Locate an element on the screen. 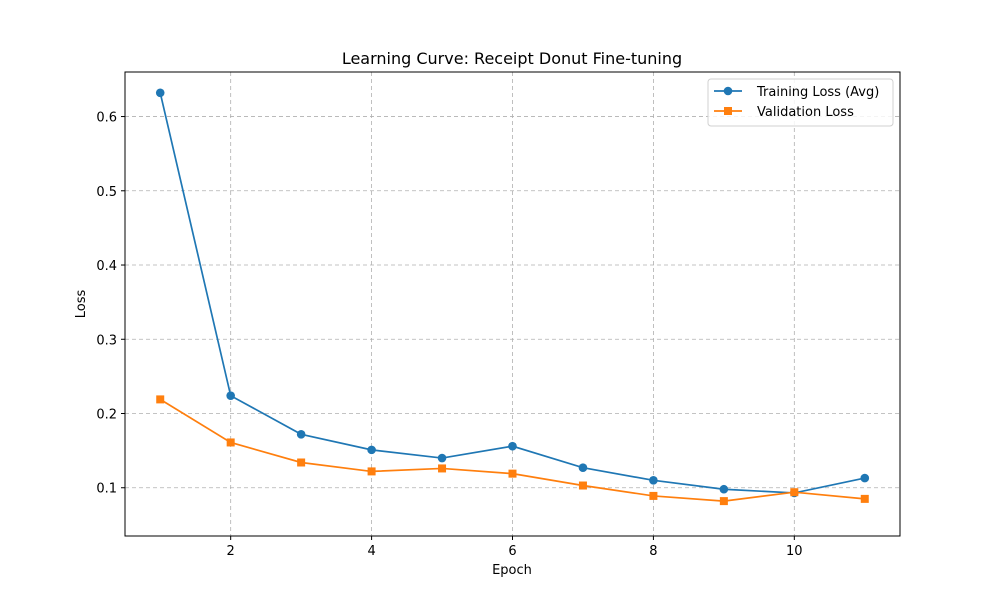 Image resolution: width=1000 pixels, height=600 pixels. x-axis-label: Epoch is located at coordinates (512, 570).